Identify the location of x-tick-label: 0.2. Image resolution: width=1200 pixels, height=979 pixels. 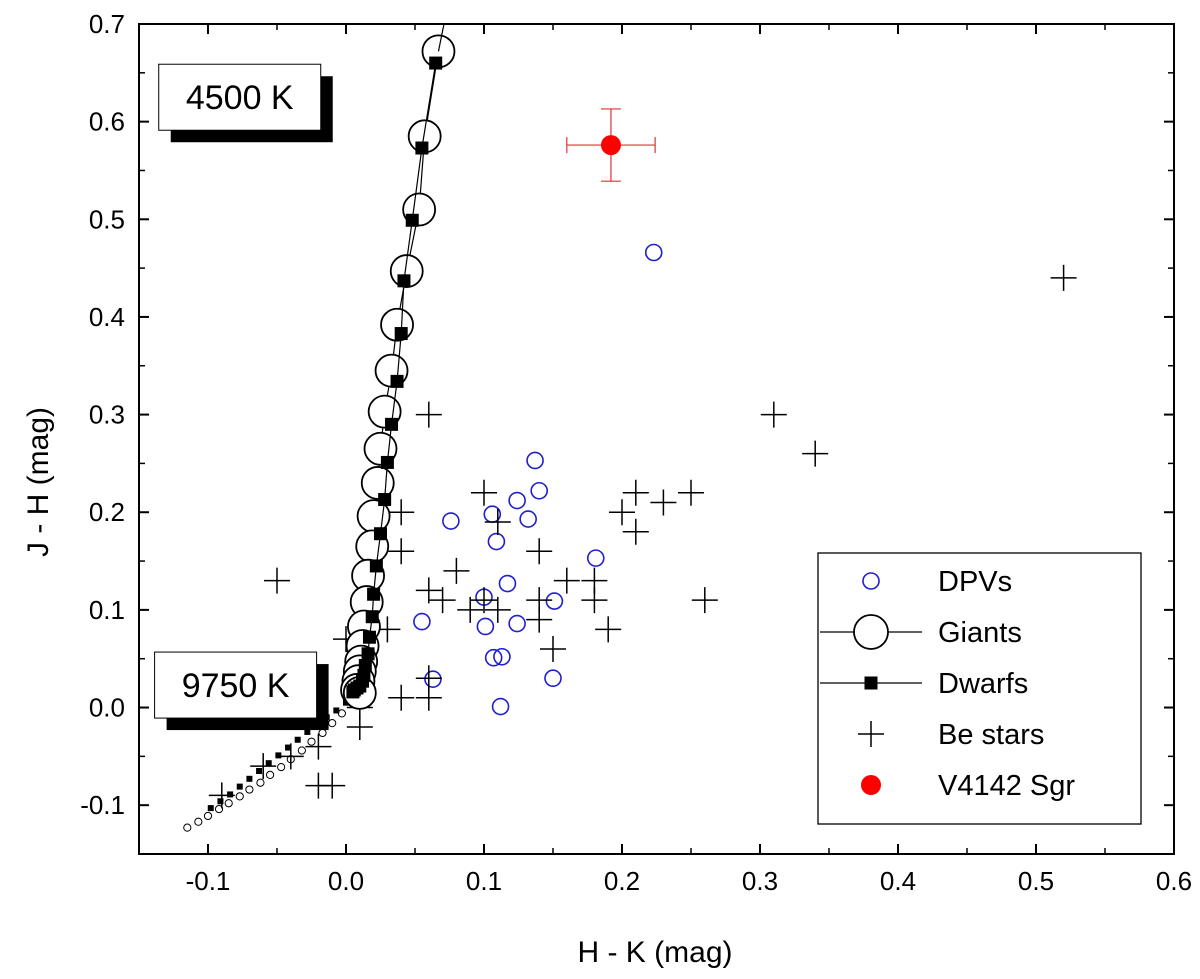
(622, 881).